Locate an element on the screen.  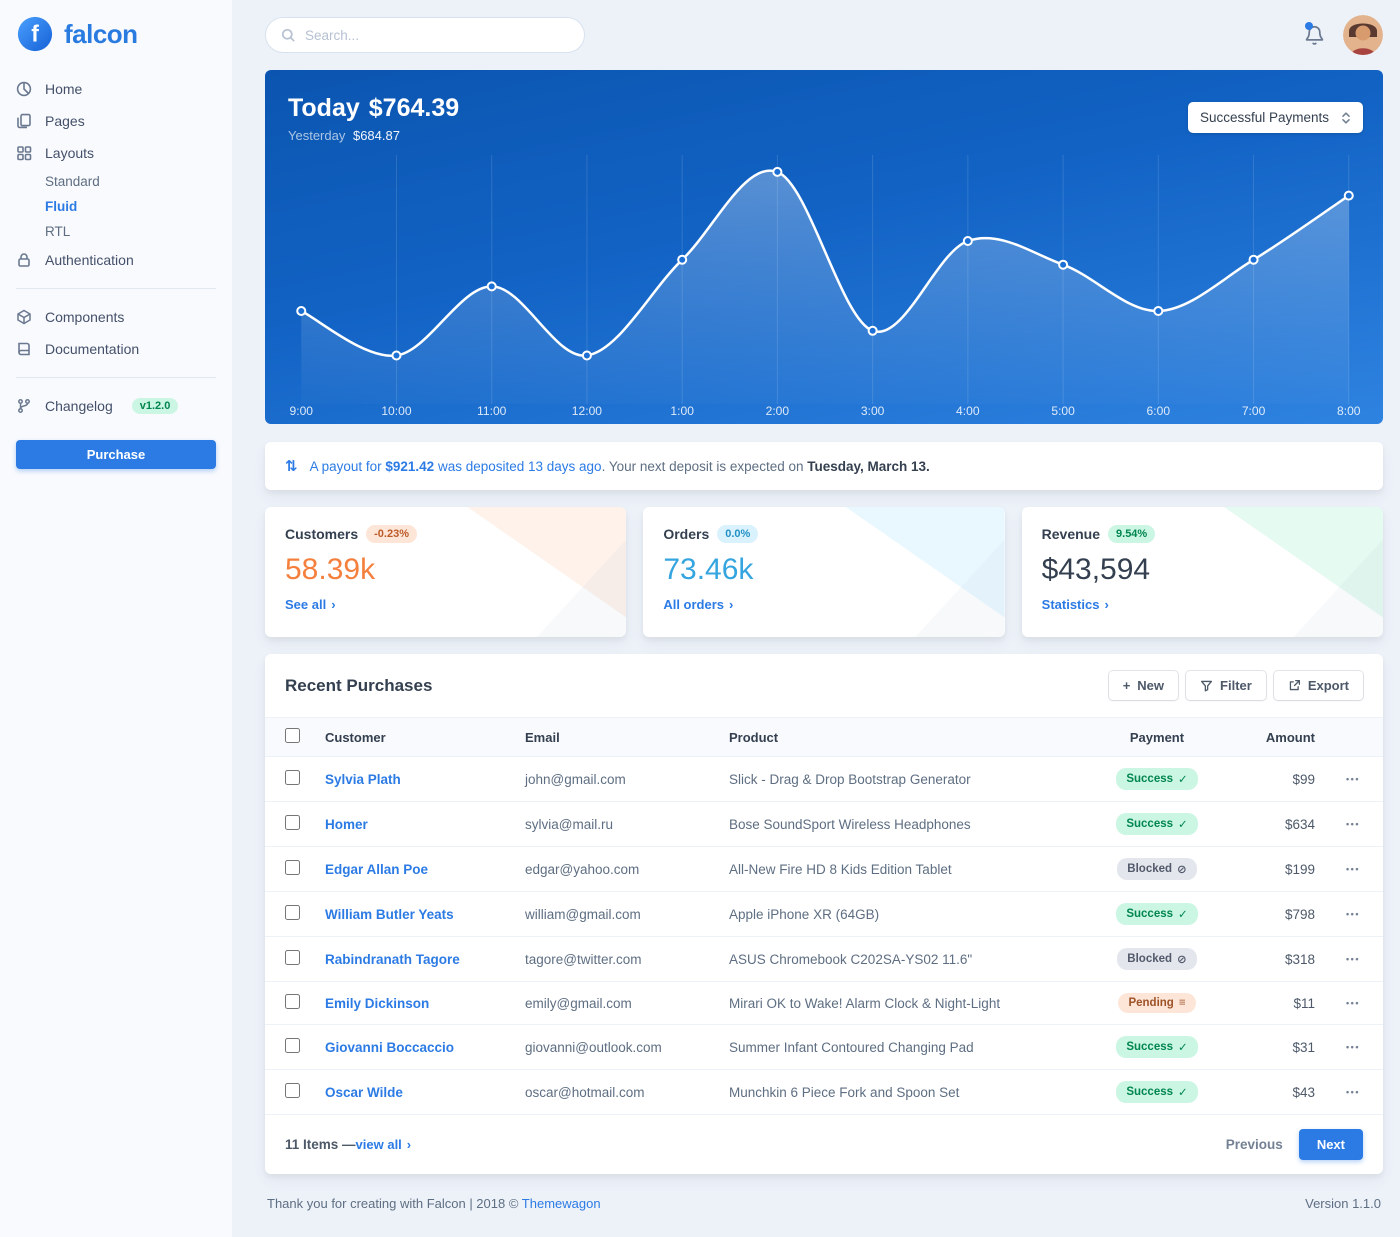
sidebar-item-label: Changelog is located at coordinates (79, 406).